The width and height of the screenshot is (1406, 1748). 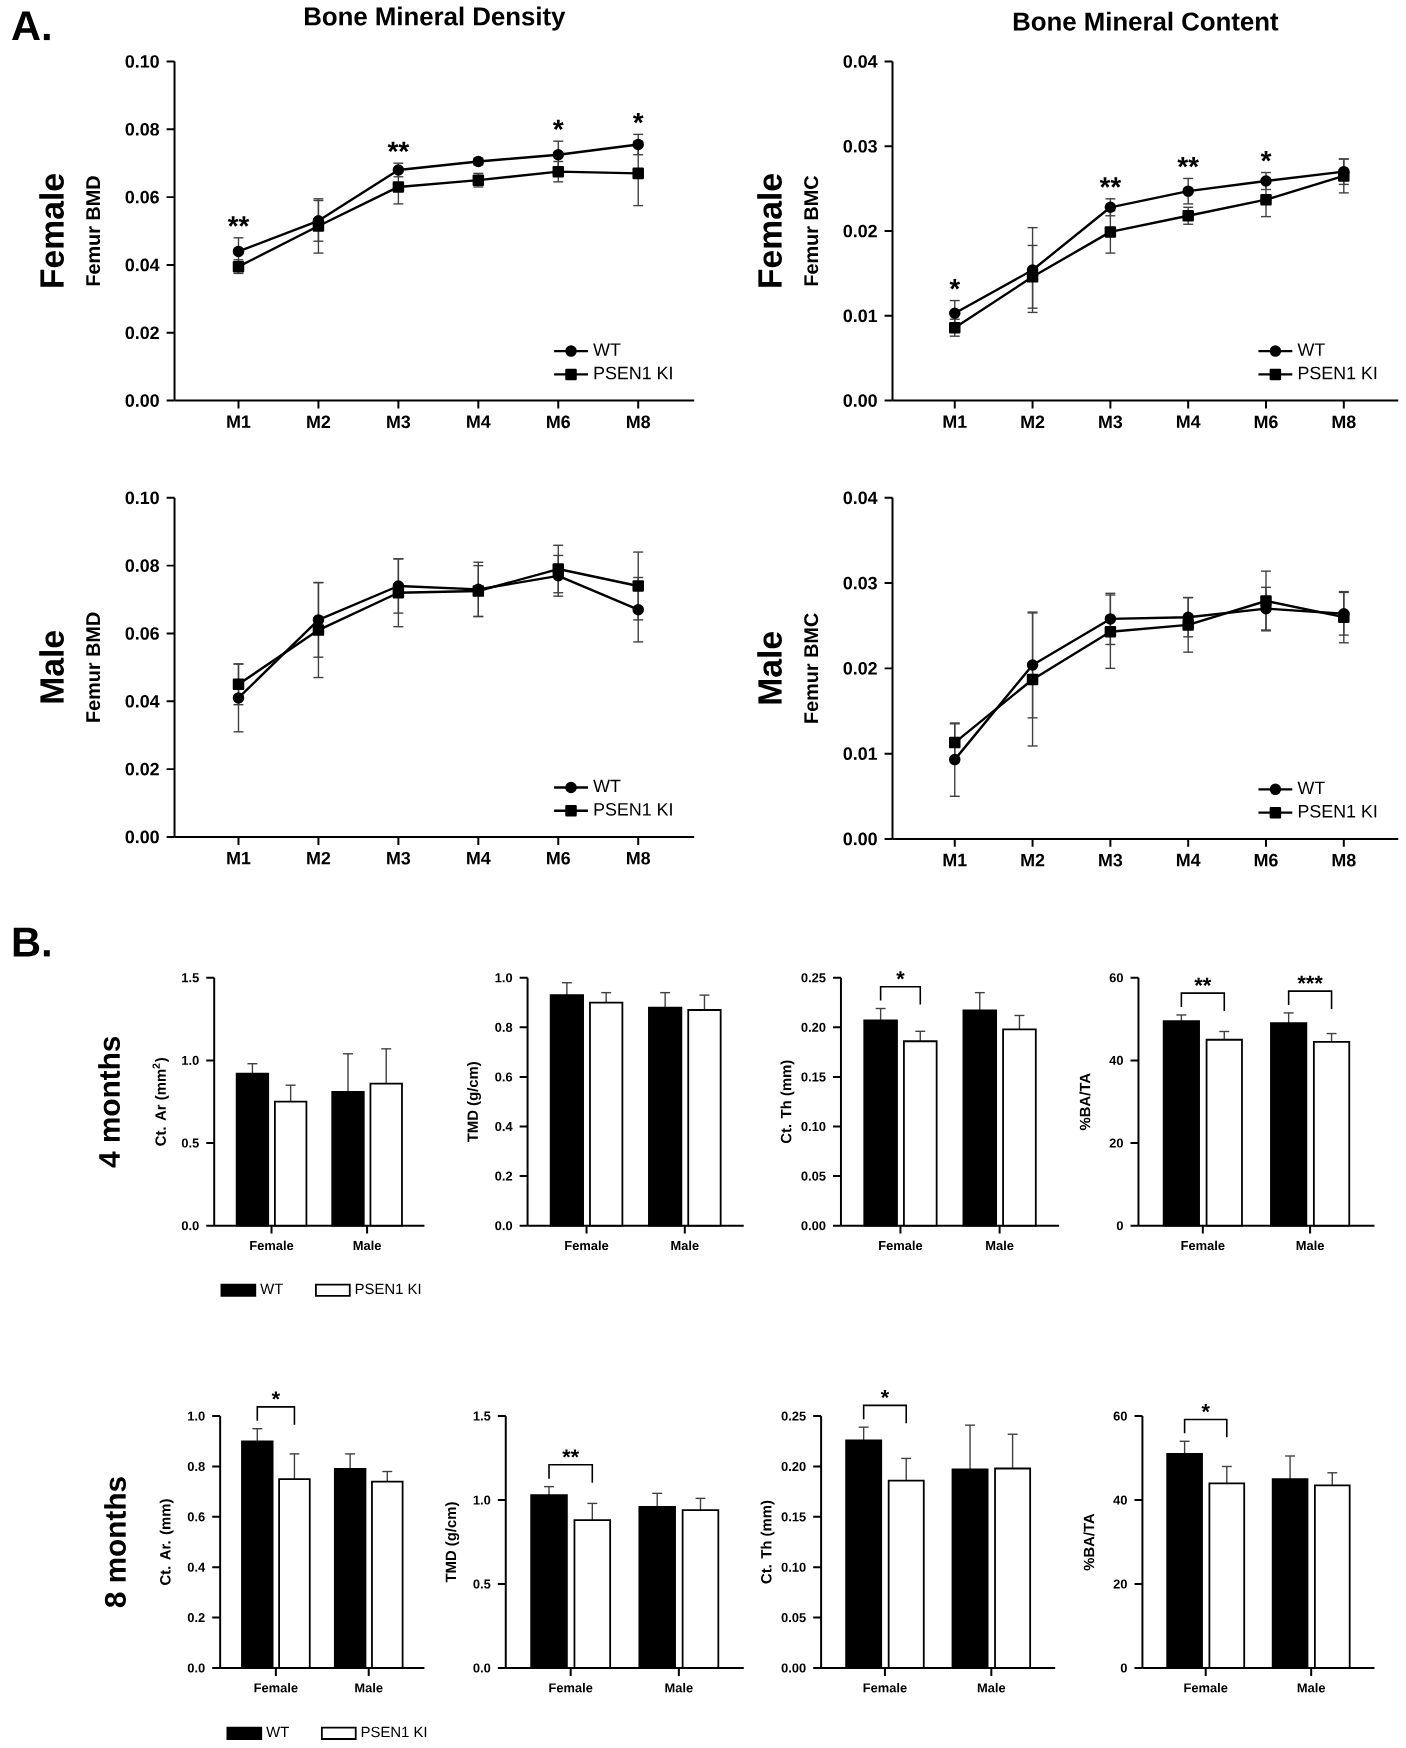 What do you see at coordinates (30, 26) in the screenshot?
I see `text: A.` at bounding box center [30, 26].